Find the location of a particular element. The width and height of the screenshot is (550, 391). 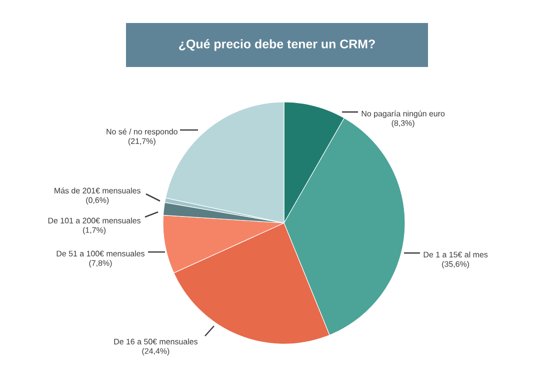

chart-title: ¿Qué precio debe tener un CRM? is located at coordinates (277, 45).